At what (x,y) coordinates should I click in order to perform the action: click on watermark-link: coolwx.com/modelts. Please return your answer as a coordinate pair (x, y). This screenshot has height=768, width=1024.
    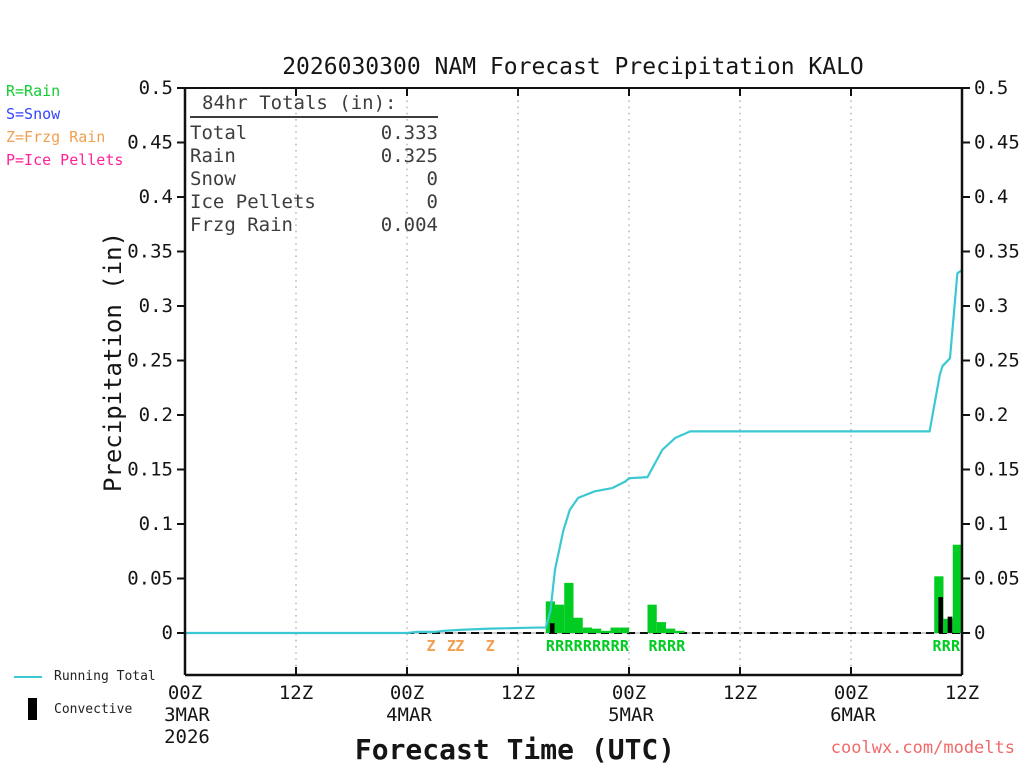
    Looking at the image, I should click on (922, 748).